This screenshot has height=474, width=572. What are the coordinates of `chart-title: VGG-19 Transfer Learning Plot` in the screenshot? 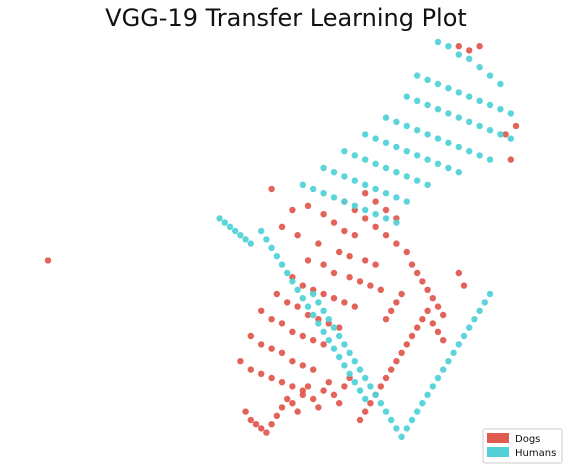 It's located at (286, 18).